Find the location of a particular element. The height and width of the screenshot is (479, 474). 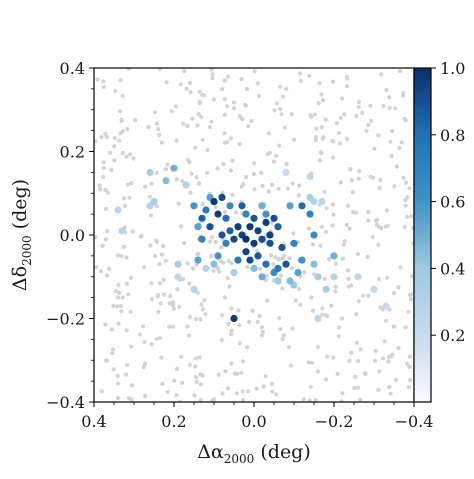

colorbar-tick-label: 0.4 is located at coordinates (452, 268).